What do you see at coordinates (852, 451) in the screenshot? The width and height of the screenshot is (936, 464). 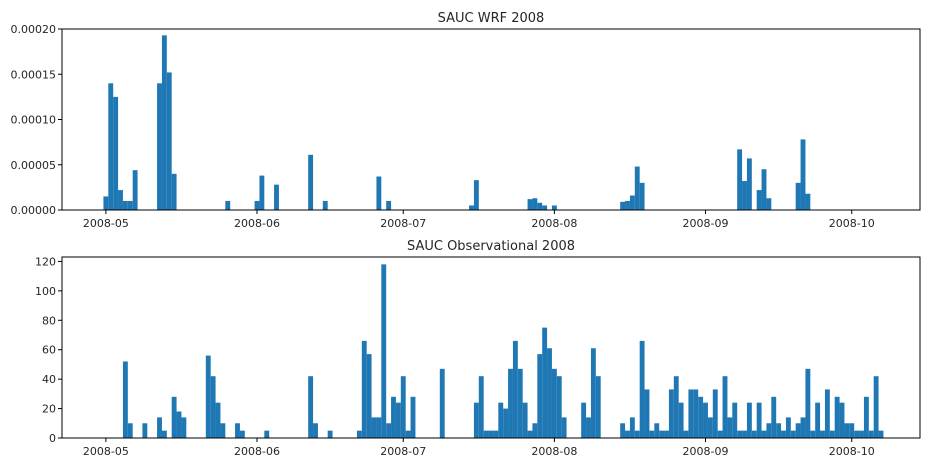 I see `observational-x-tick-label: 2008-10` at bounding box center [852, 451].